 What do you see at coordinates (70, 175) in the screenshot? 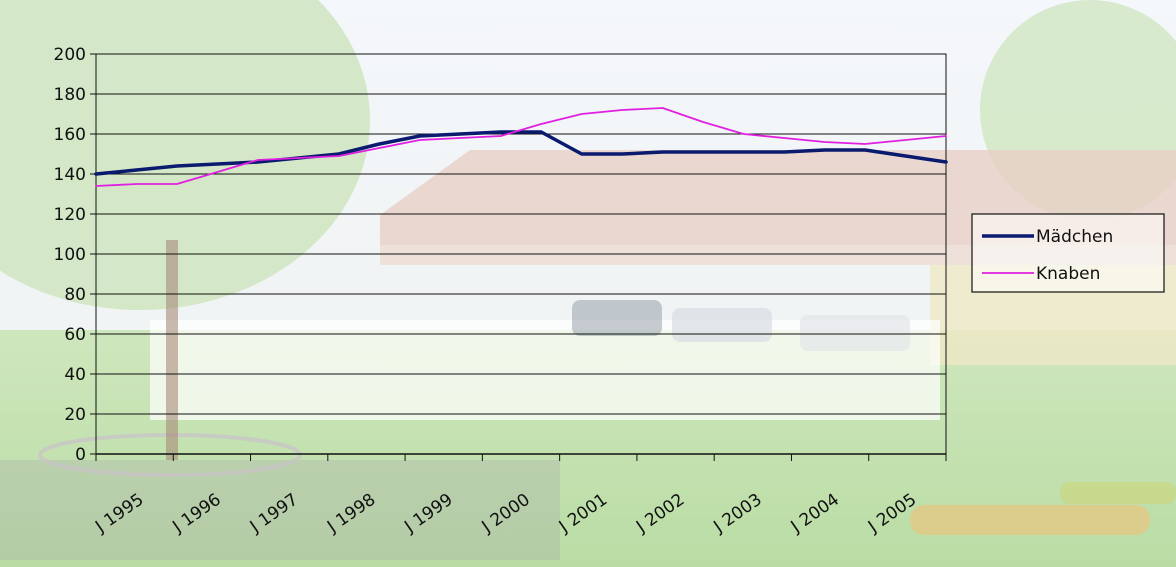
I see `y-tick-label: 140` at bounding box center [70, 175].